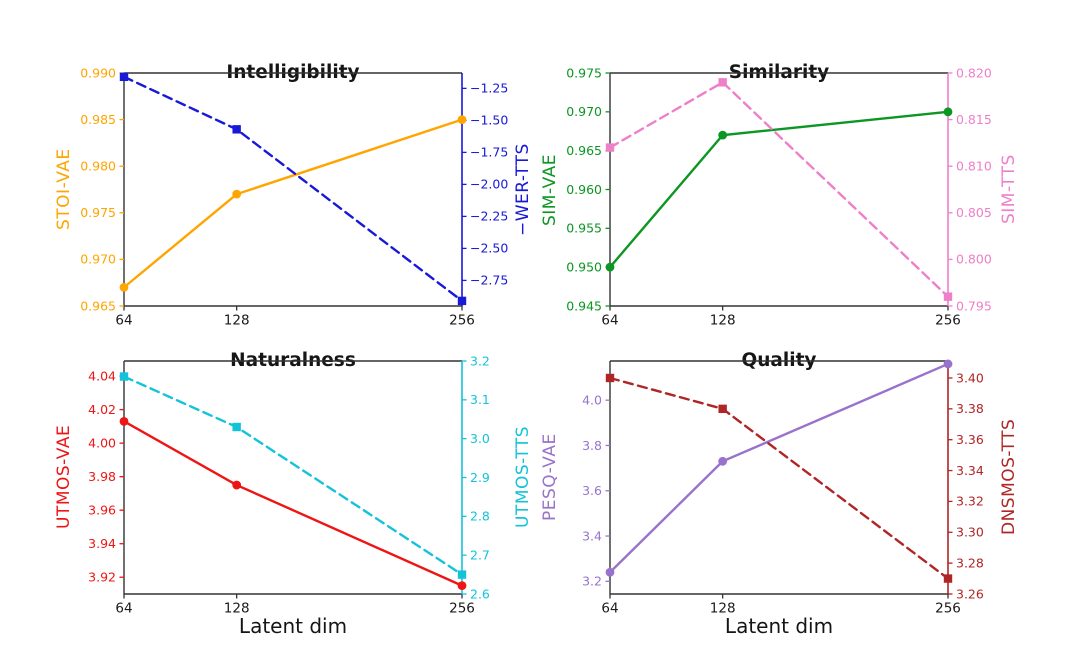  I want to click on right-tick-label: 3.30, so click(970, 532).